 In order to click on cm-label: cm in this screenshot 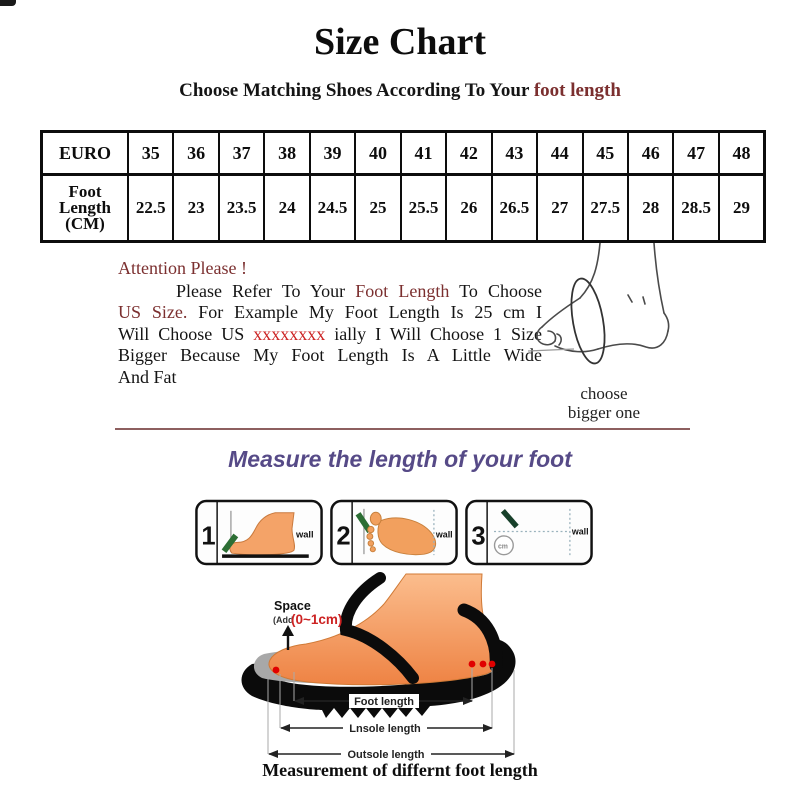, I will do `click(503, 546)`.